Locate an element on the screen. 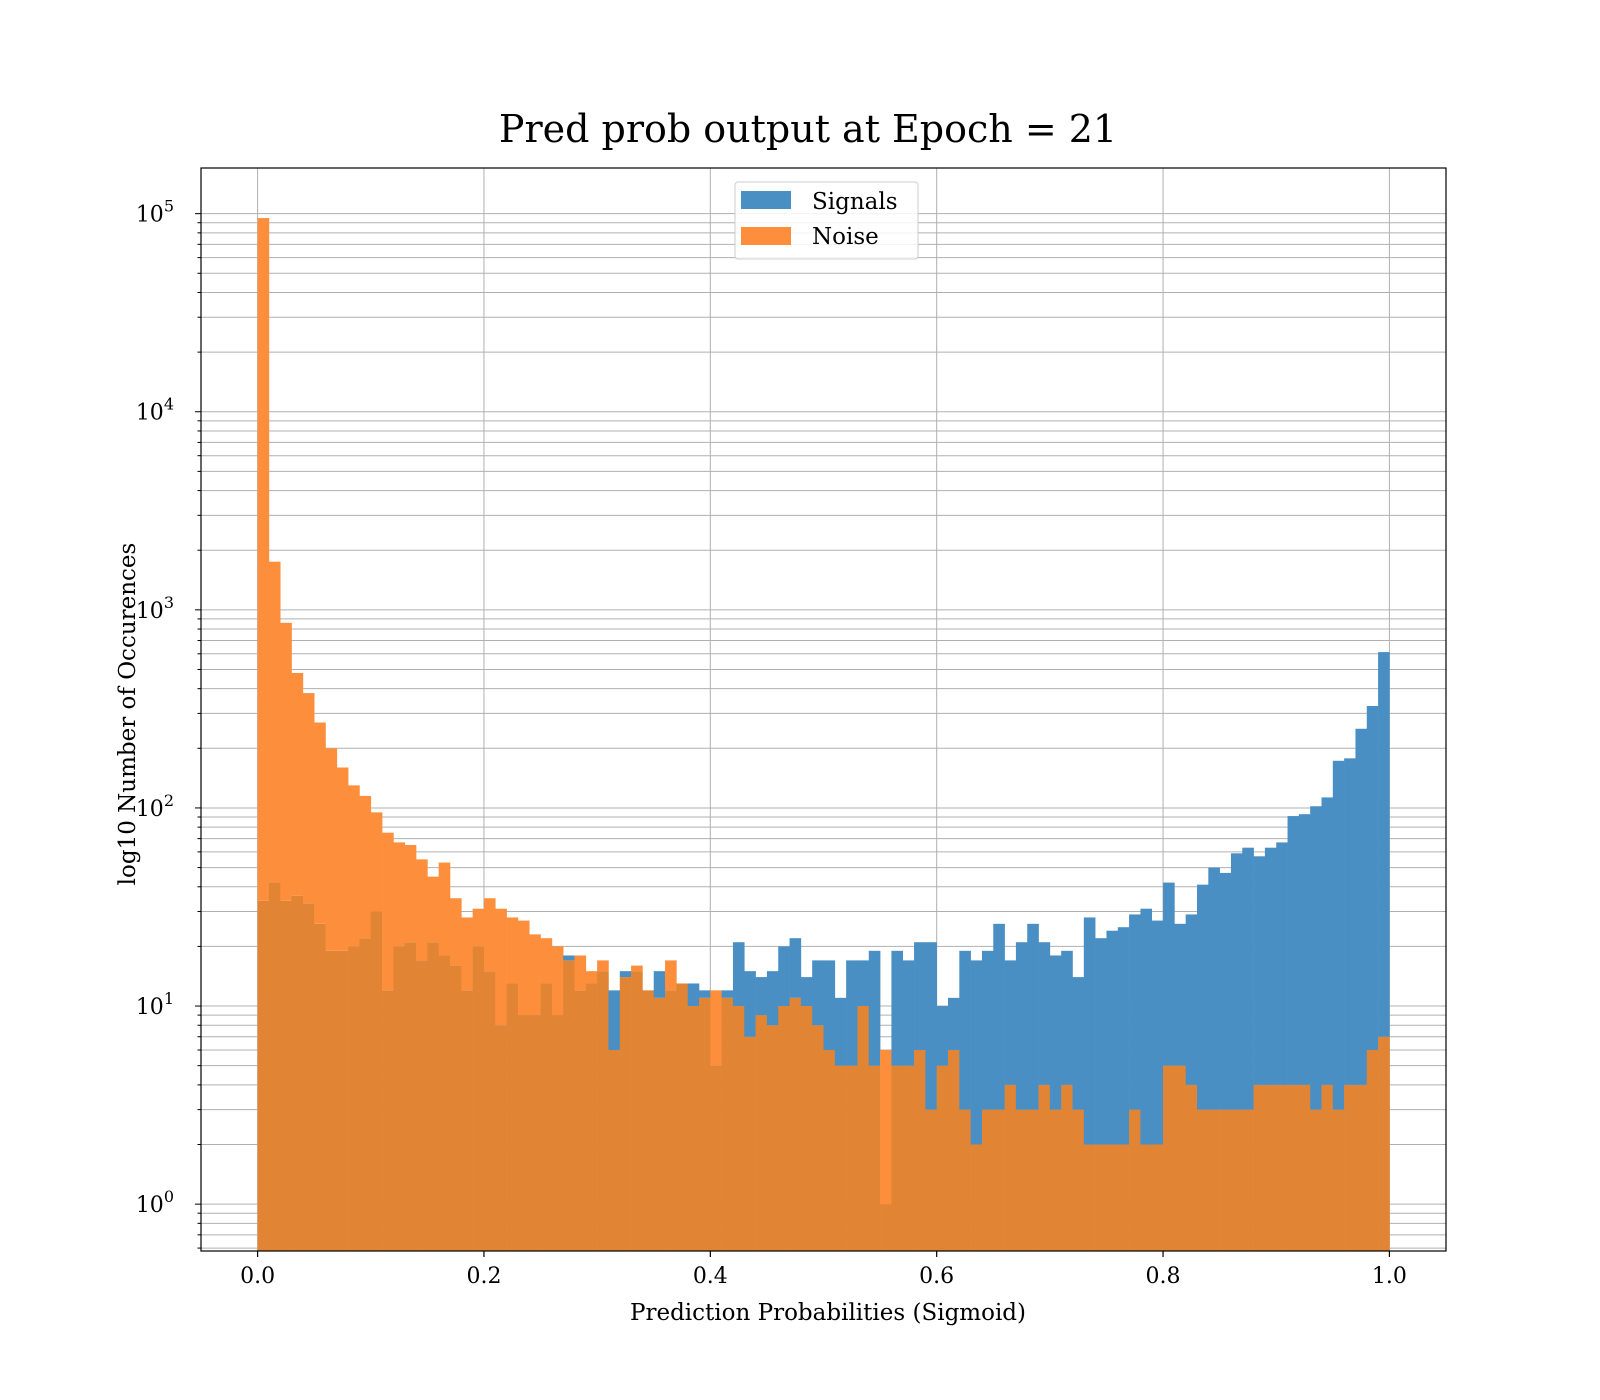 Image resolution: width=1600 pixels, height=1400 pixels. legend-label-noise: Noise is located at coordinates (845, 237).